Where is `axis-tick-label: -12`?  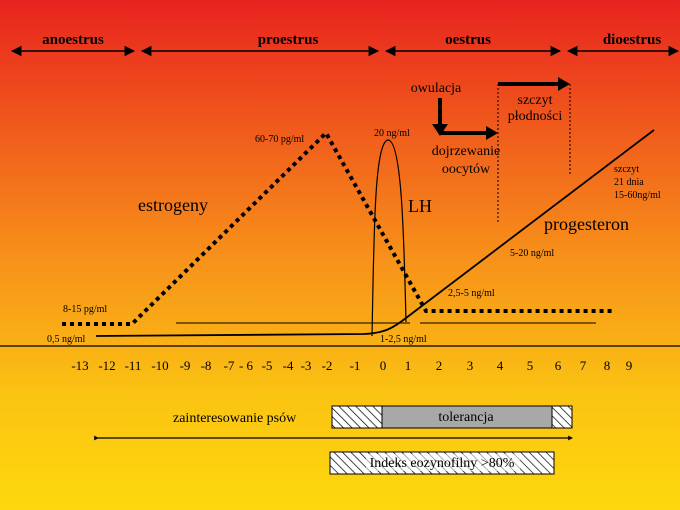
axis-tick-label: -12 is located at coordinates (106, 365).